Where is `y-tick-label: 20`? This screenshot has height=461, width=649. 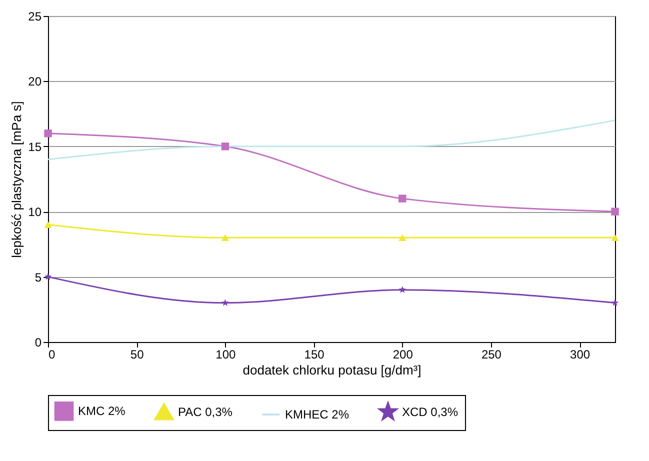 y-tick-label: 20 is located at coordinates (35, 81).